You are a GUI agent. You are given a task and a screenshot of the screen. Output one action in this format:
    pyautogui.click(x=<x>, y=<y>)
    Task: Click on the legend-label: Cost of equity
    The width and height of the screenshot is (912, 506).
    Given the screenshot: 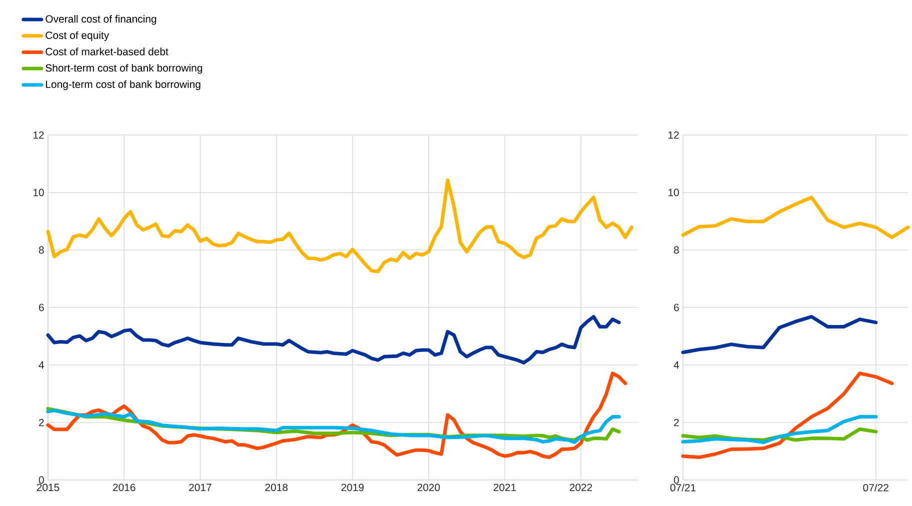 What is the action you would take?
    pyautogui.click(x=78, y=36)
    